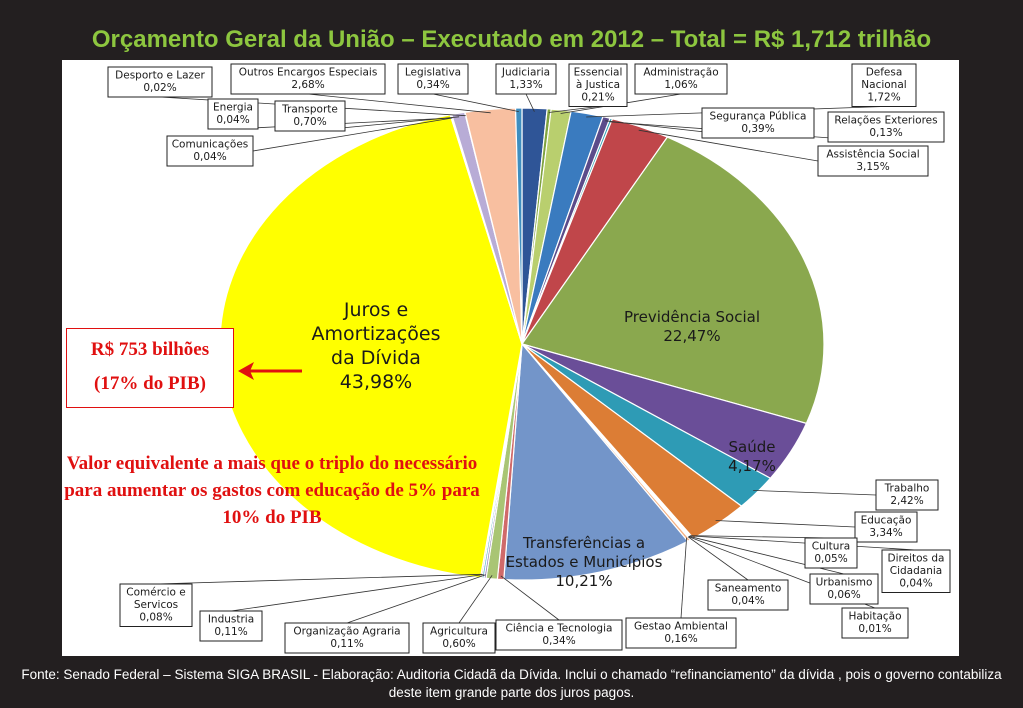 Image resolution: width=1023 pixels, height=708 pixels. I want to click on label-box-text: Comércio e Servicos 0,08%, so click(155, 605).